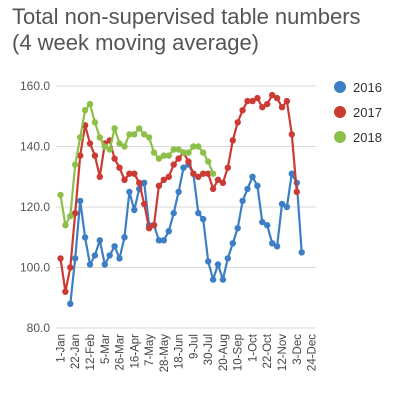  Describe the element at coordinates (367, 137) in the screenshot. I see `legend-label-2018: 2018` at that location.